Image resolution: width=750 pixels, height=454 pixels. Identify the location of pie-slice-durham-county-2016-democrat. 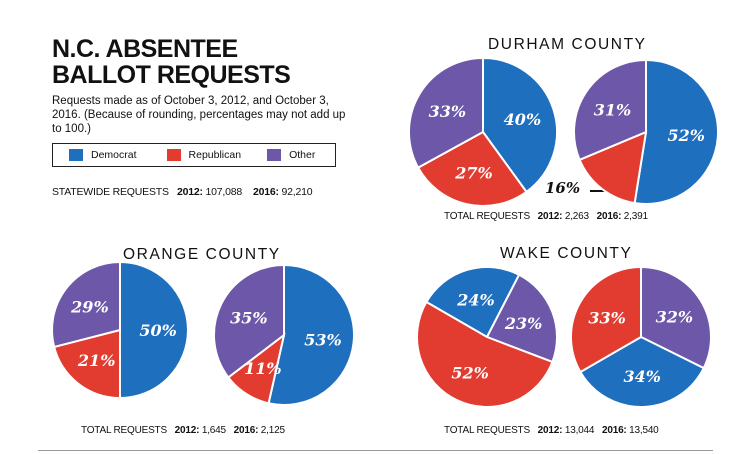
(676, 131).